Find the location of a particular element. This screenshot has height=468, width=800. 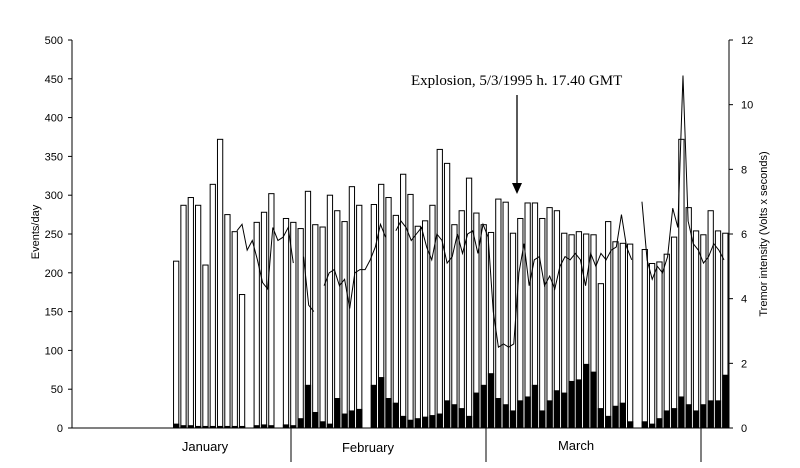

month-label-february: February is located at coordinates (368, 447).